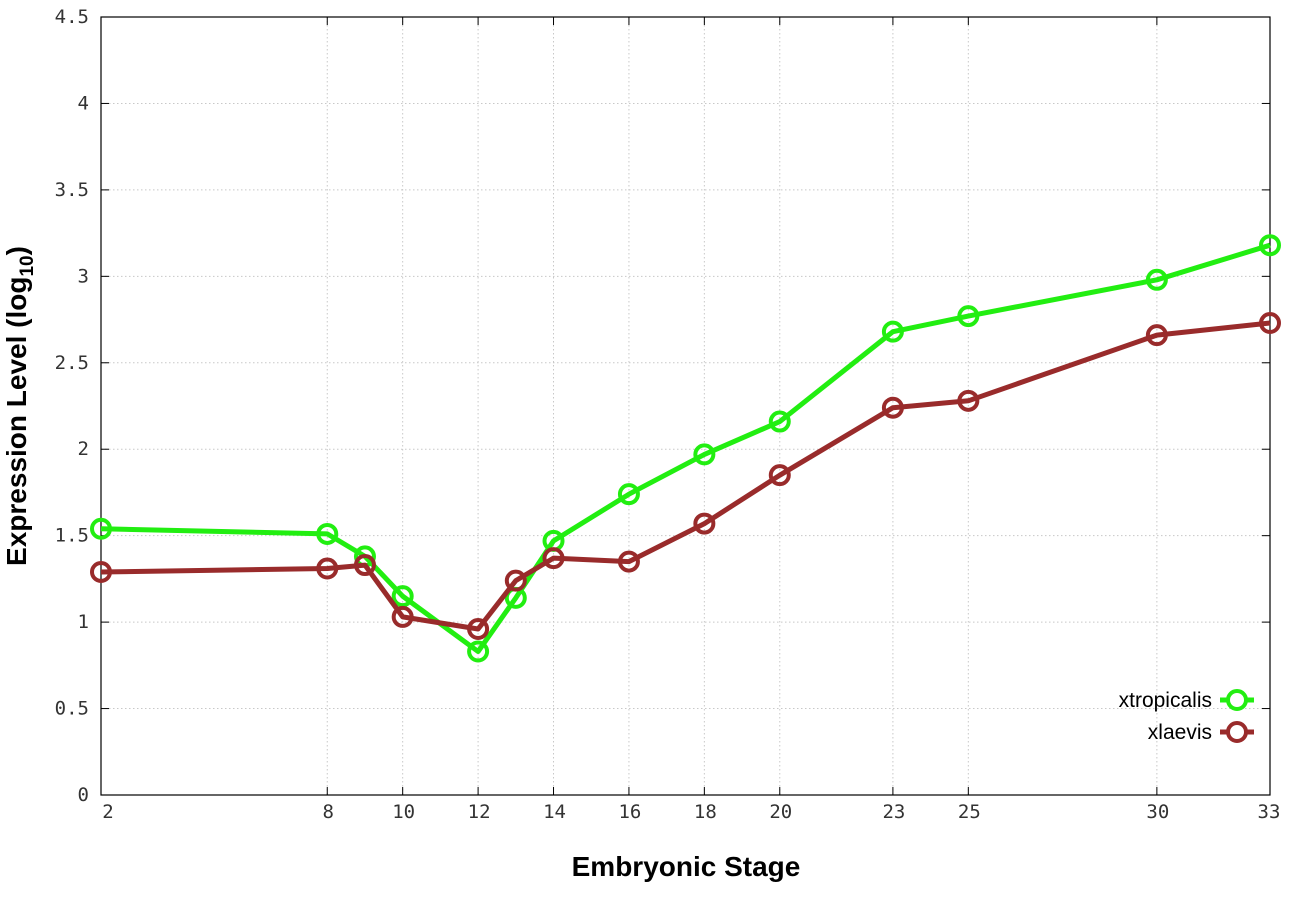  Describe the element at coordinates (554, 812) in the screenshot. I see `x-tick-label: 14` at that location.